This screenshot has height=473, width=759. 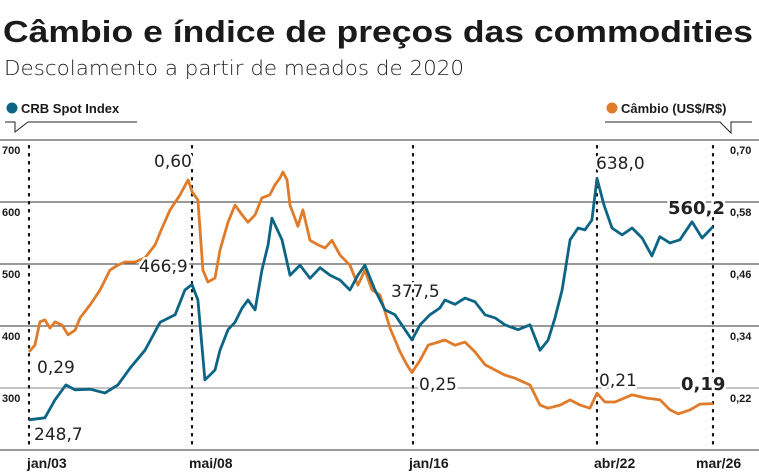 I want to click on y-right-tick: 0,34, so click(x=741, y=337).